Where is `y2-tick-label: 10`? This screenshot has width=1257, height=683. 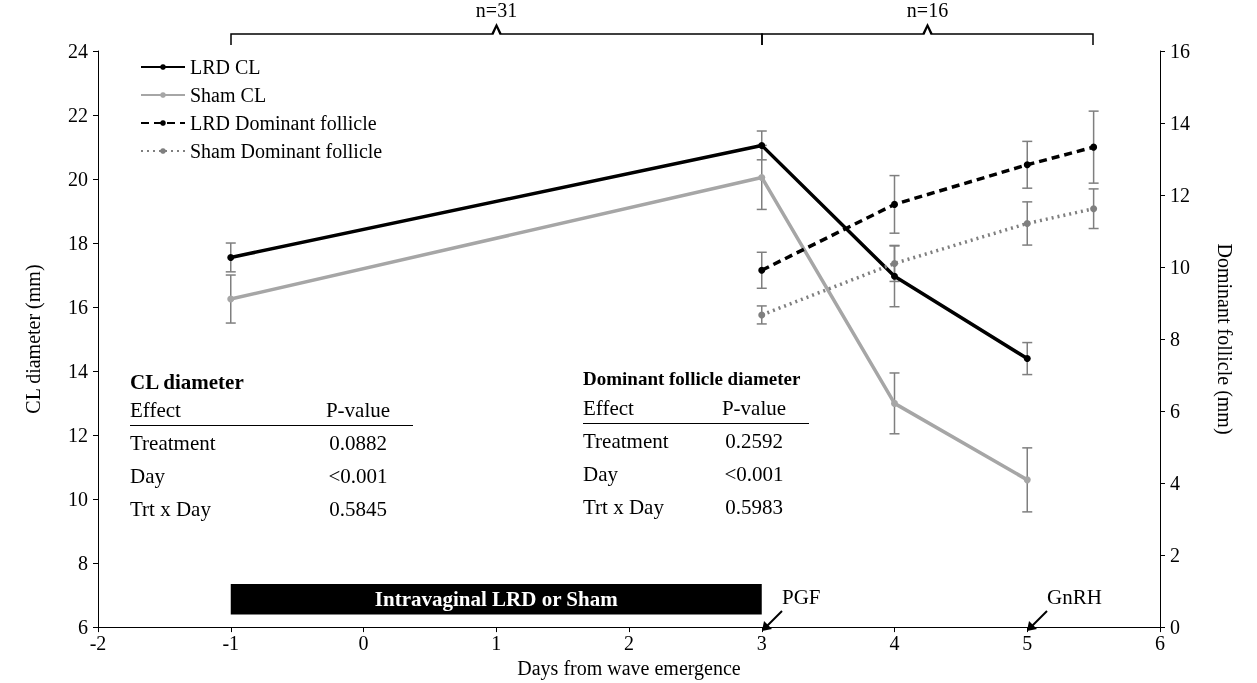 y2-tick-label: 10 is located at coordinates (1180, 267).